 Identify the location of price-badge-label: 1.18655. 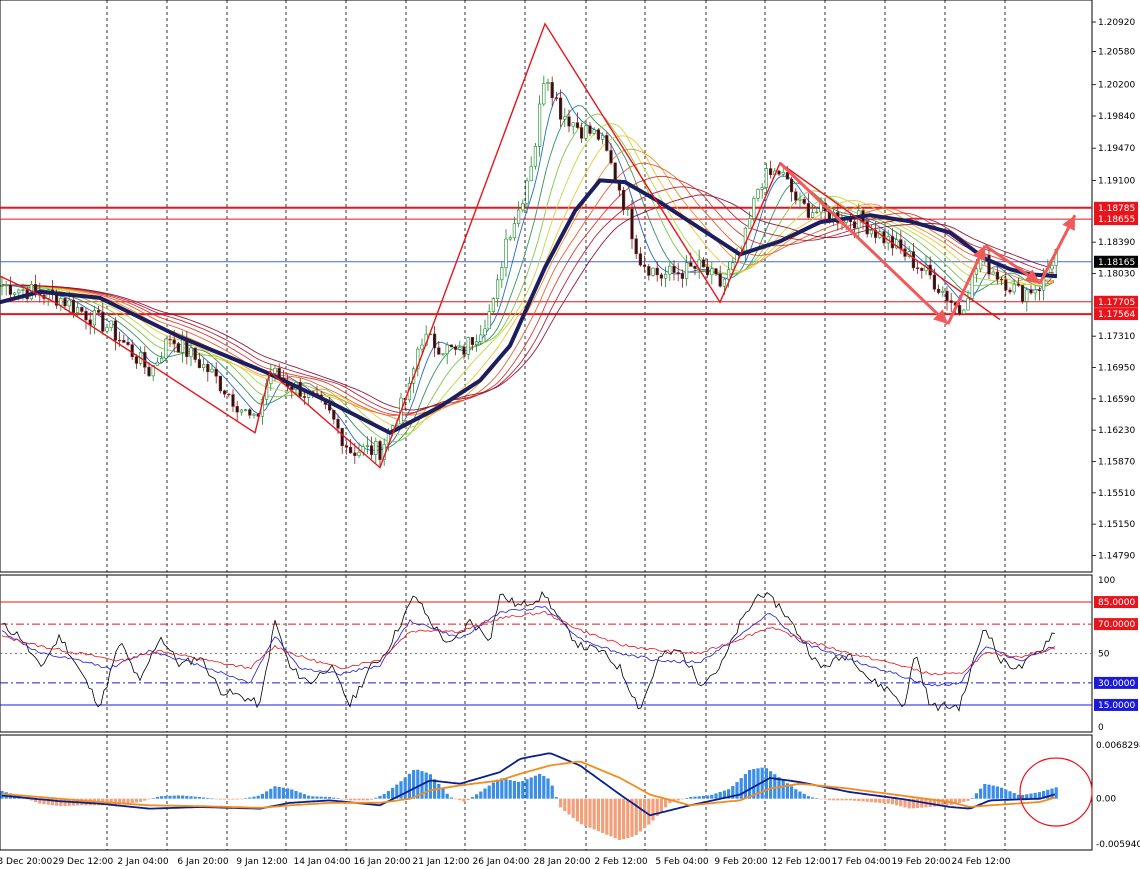
(1116, 220).